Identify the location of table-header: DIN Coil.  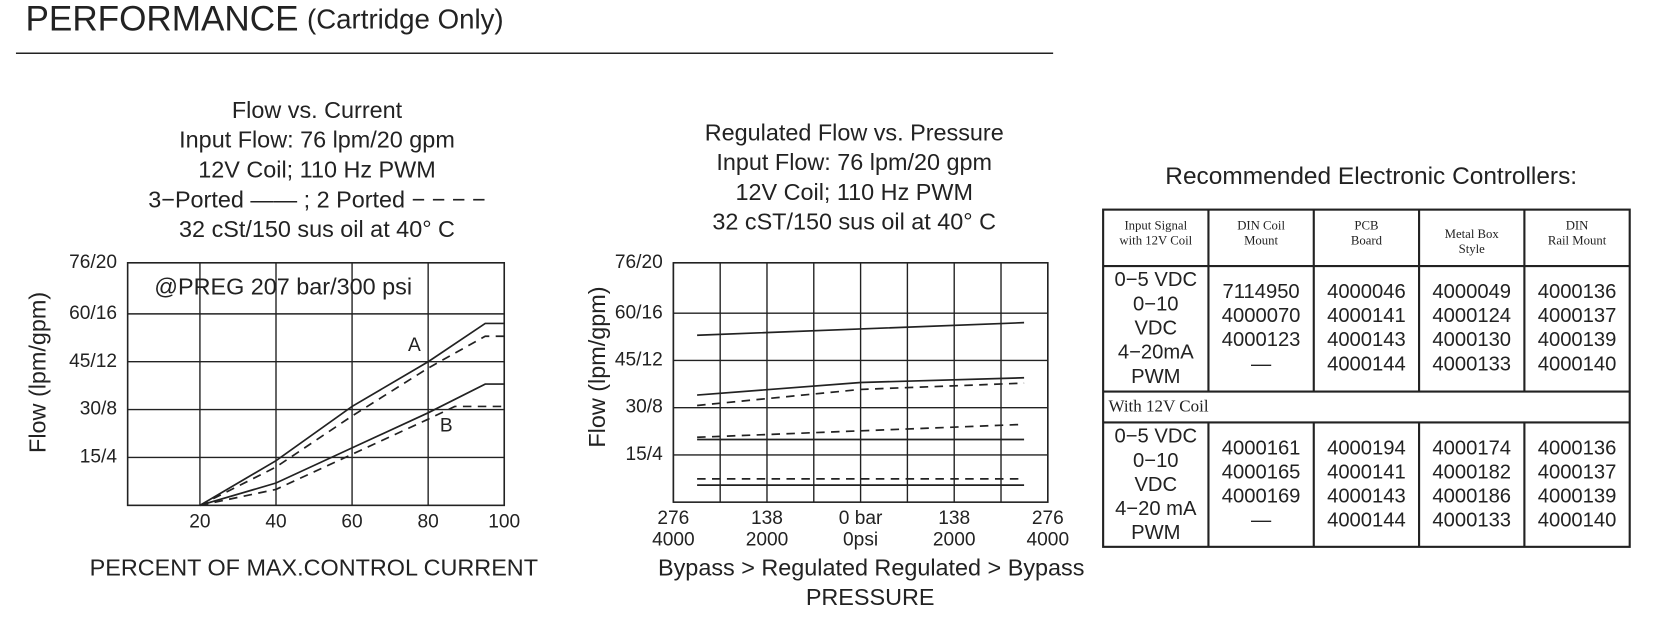
(1261, 226).